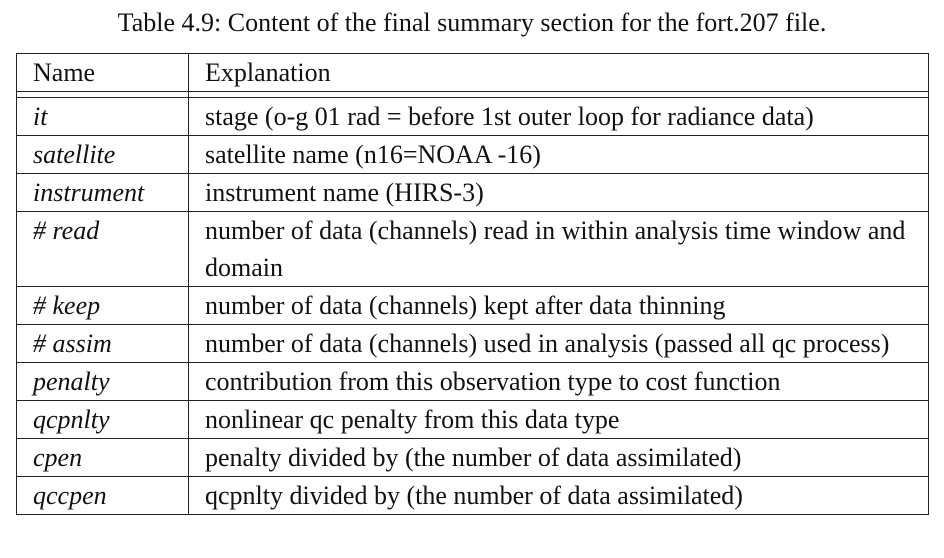  Describe the element at coordinates (102, 192) in the screenshot. I see `row-name: instrument` at that location.